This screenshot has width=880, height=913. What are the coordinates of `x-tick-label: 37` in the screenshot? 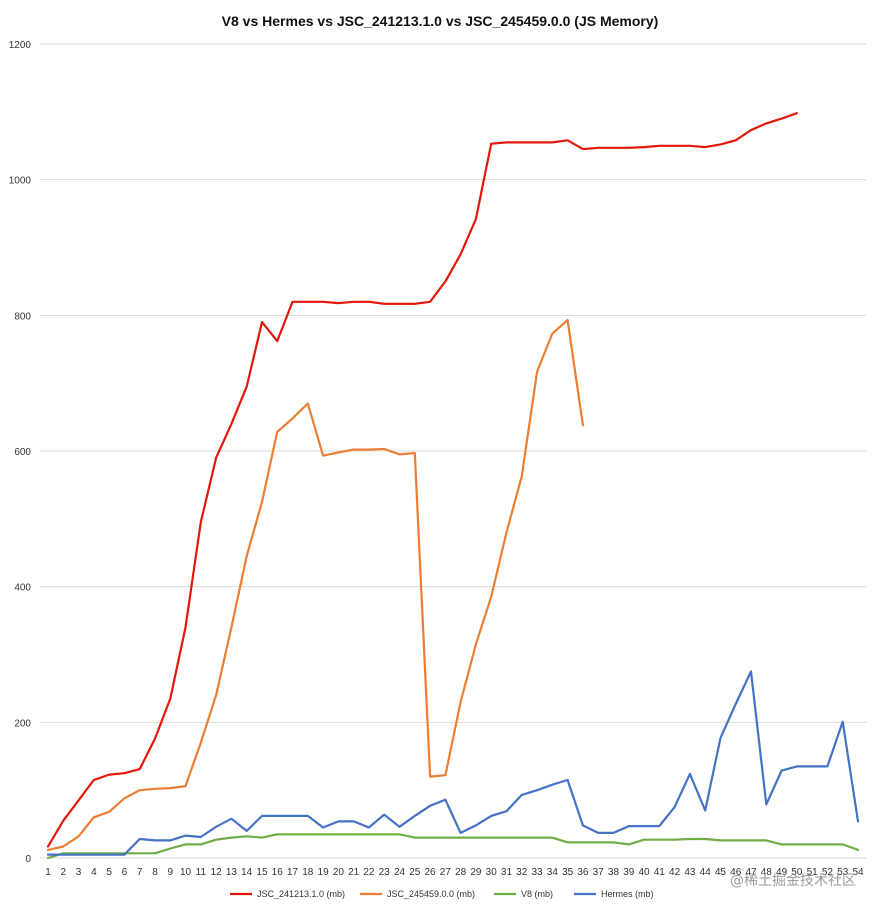 It's located at (599, 872).